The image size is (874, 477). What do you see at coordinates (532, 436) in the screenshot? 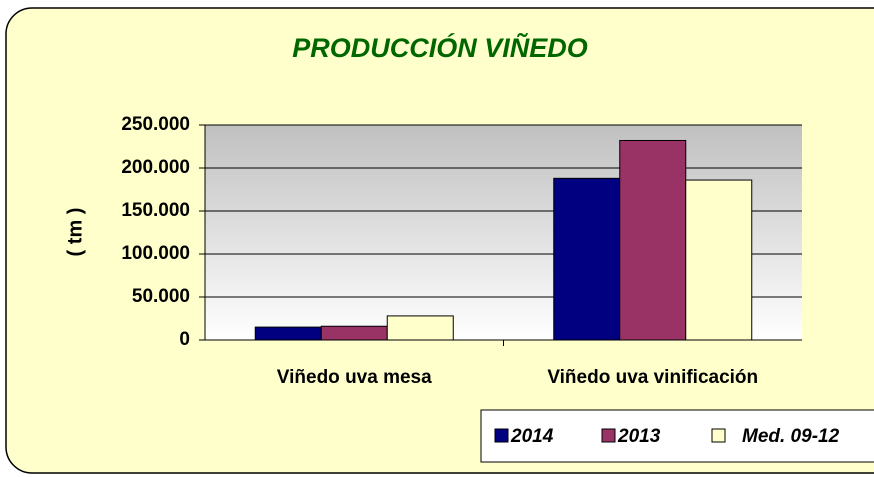
I see `legend-label: 2014` at bounding box center [532, 436].